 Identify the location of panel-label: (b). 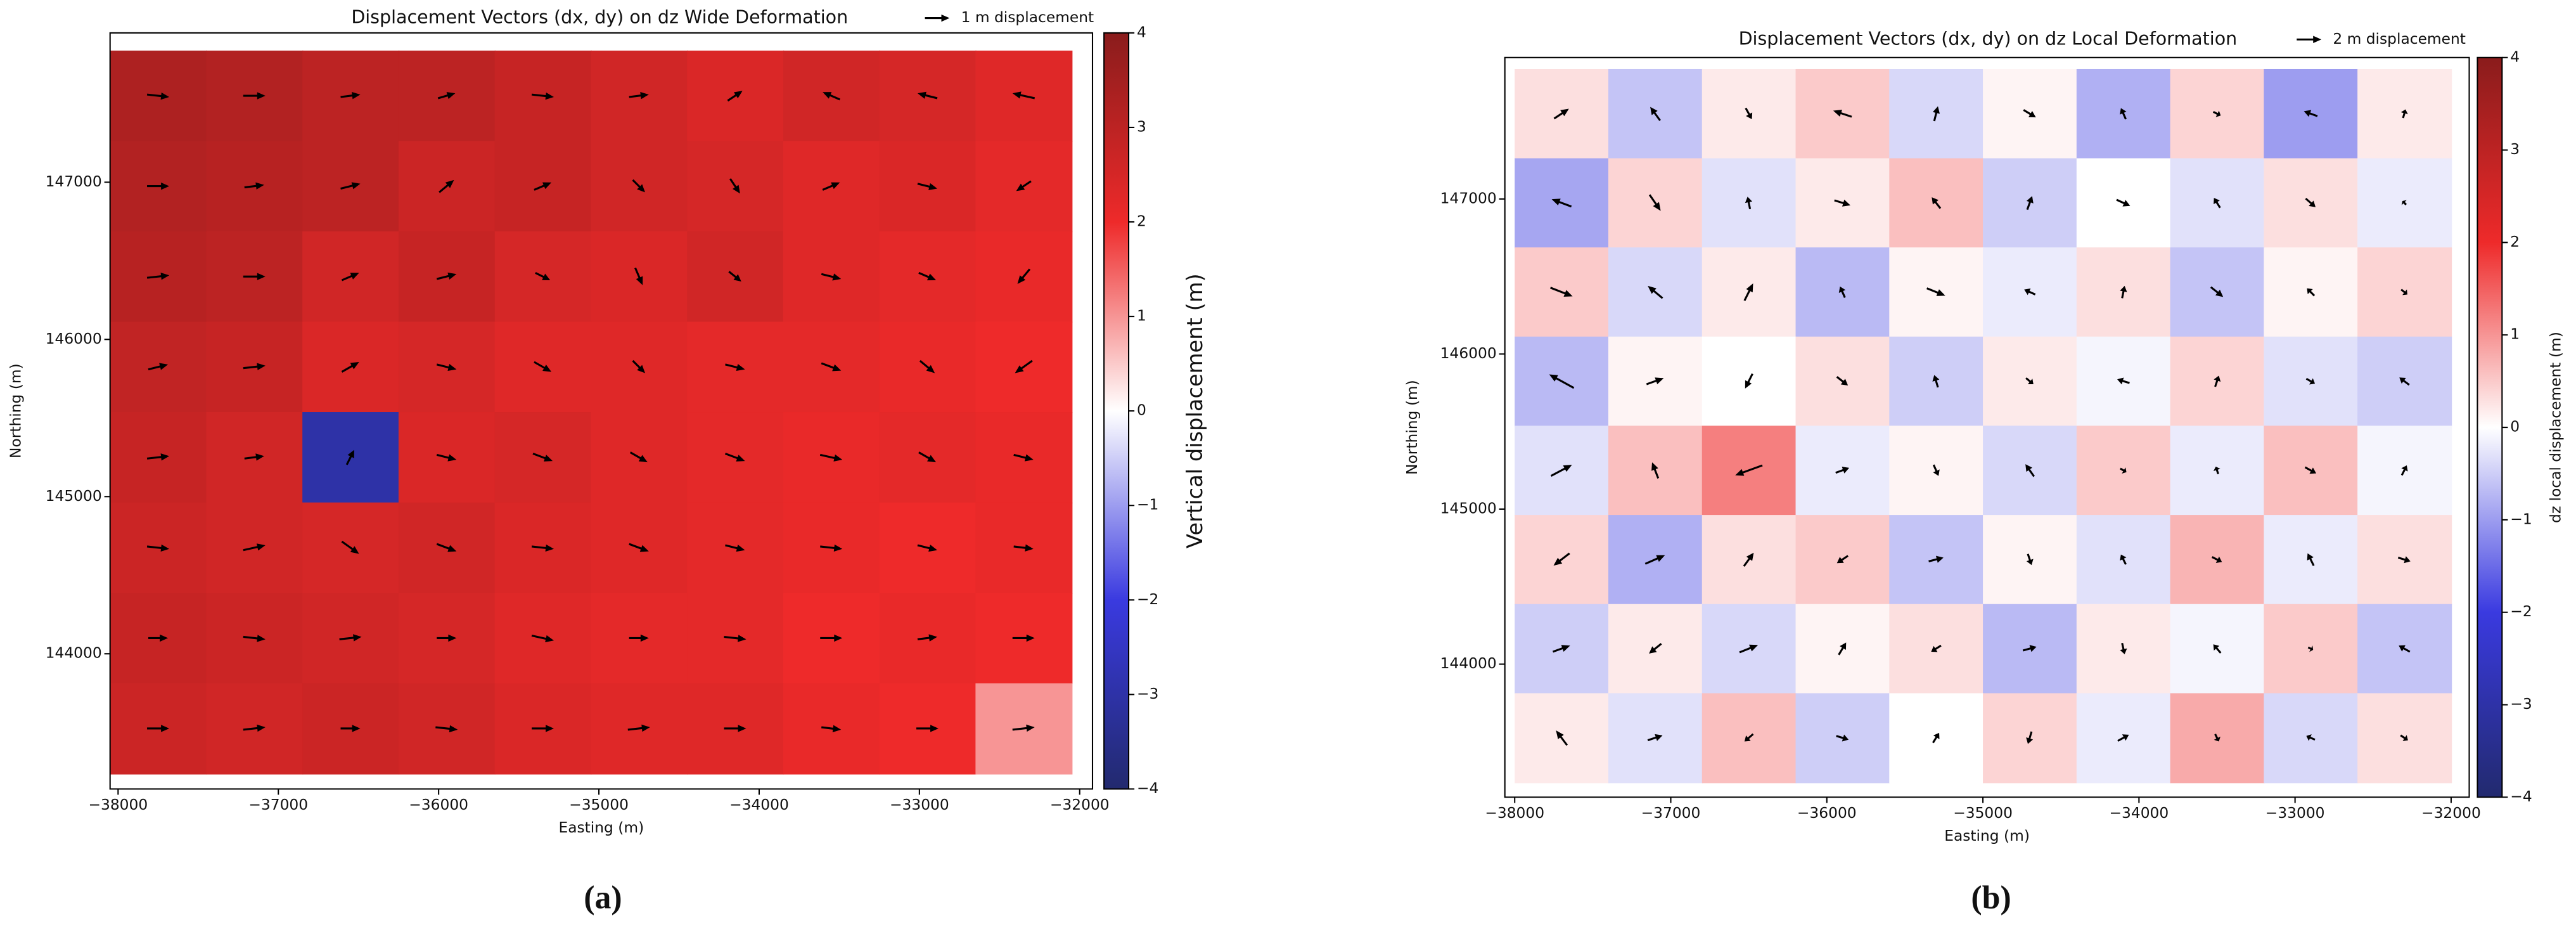
(1991, 898).